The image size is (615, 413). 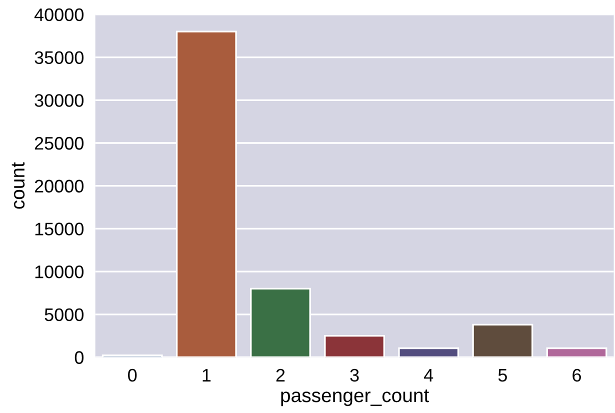 I want to click on y-axis-title: count, so click(x=18, y=185).